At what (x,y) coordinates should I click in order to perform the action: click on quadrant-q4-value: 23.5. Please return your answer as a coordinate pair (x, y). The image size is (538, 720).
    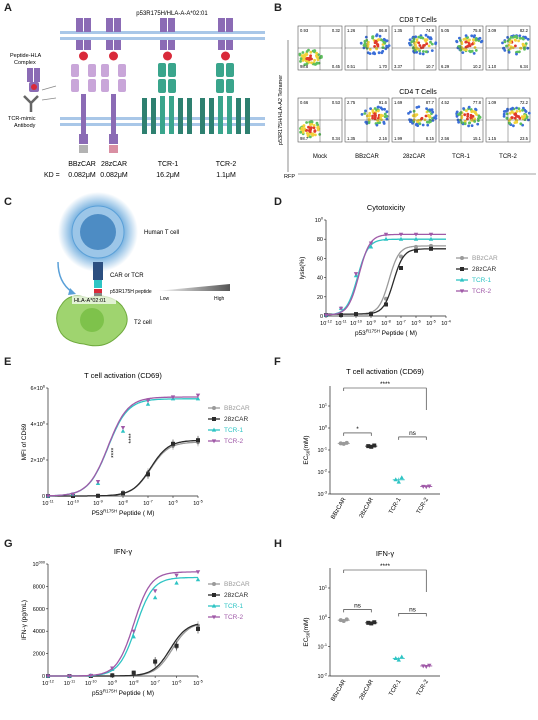
    Looking at the image, I should click on (524, 138).